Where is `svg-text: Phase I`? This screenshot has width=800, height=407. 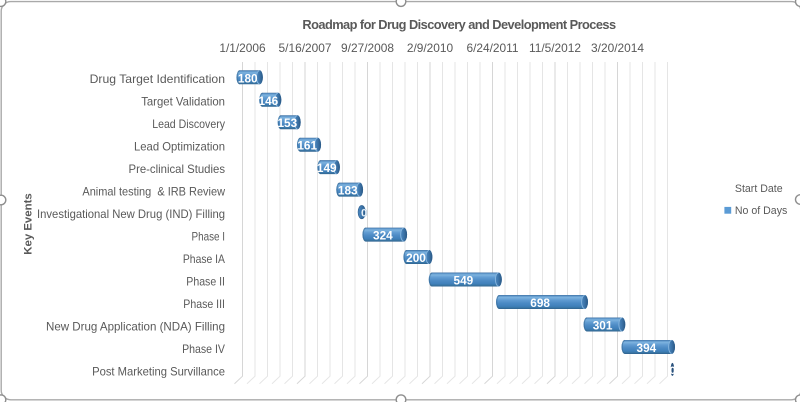 svg-text: Phase I is located at coordinates (209, 237).